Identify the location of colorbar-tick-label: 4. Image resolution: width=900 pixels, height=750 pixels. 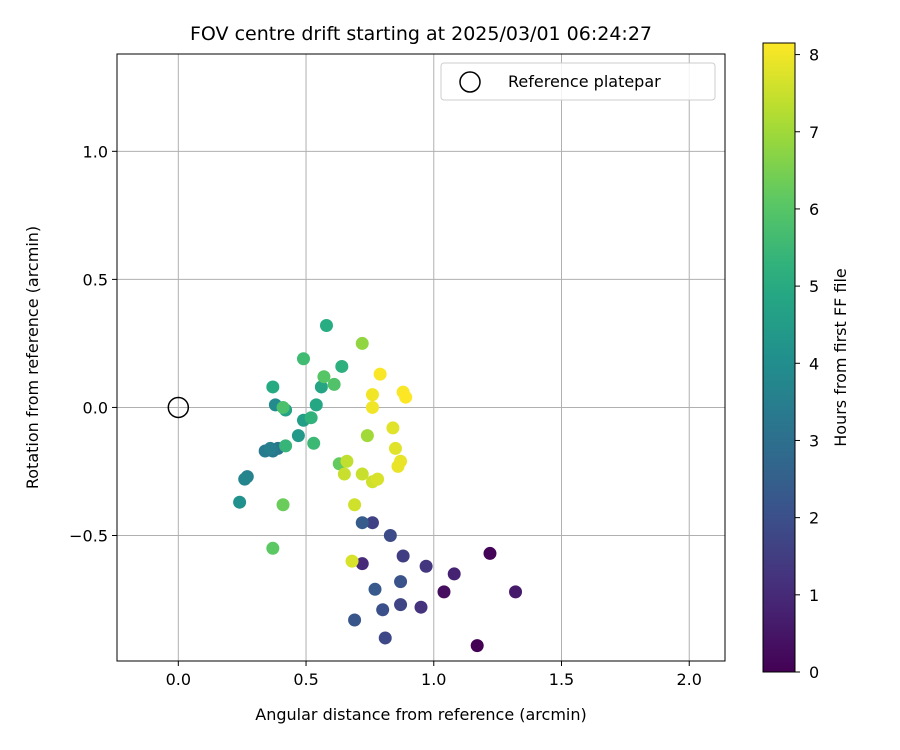
(814, 363).